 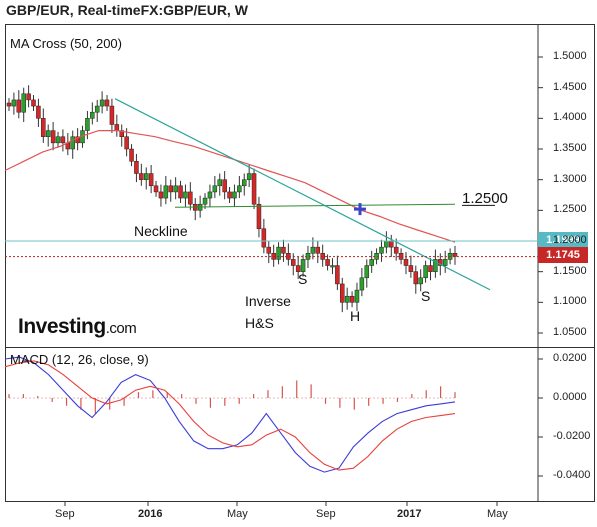 I want to click on ma-50-line, so click(x=315, y=205).